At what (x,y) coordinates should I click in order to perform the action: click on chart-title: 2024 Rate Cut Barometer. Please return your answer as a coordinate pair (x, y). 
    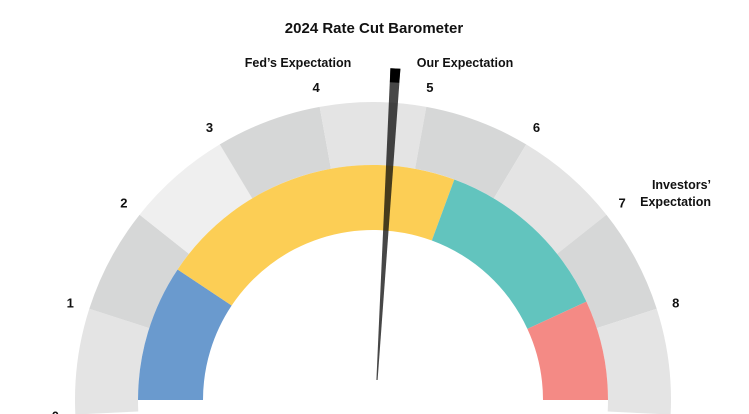
    Looking at the image, I should click on (374, 28).